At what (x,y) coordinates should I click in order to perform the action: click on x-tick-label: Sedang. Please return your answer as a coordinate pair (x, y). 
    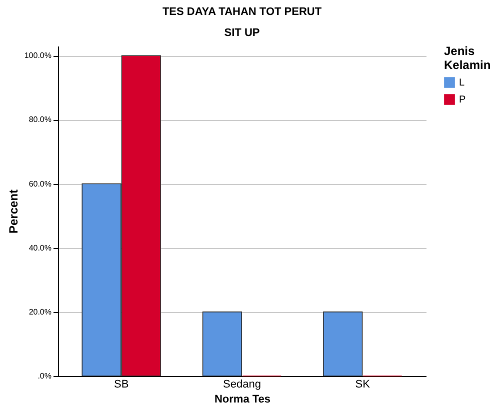
    Looking at the image, I should click on (242, 384).